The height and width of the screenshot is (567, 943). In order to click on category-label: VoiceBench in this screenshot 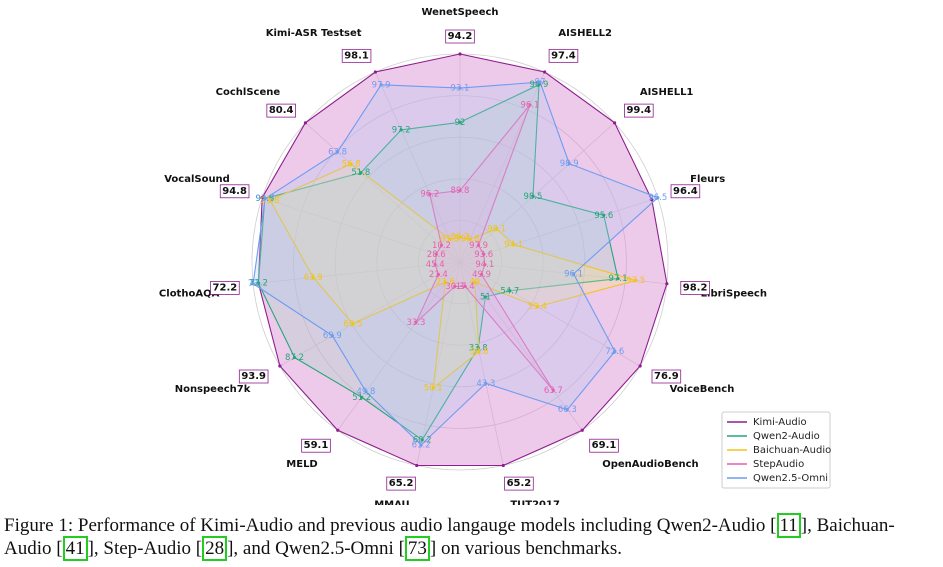, I will do `click(702, 389)`.